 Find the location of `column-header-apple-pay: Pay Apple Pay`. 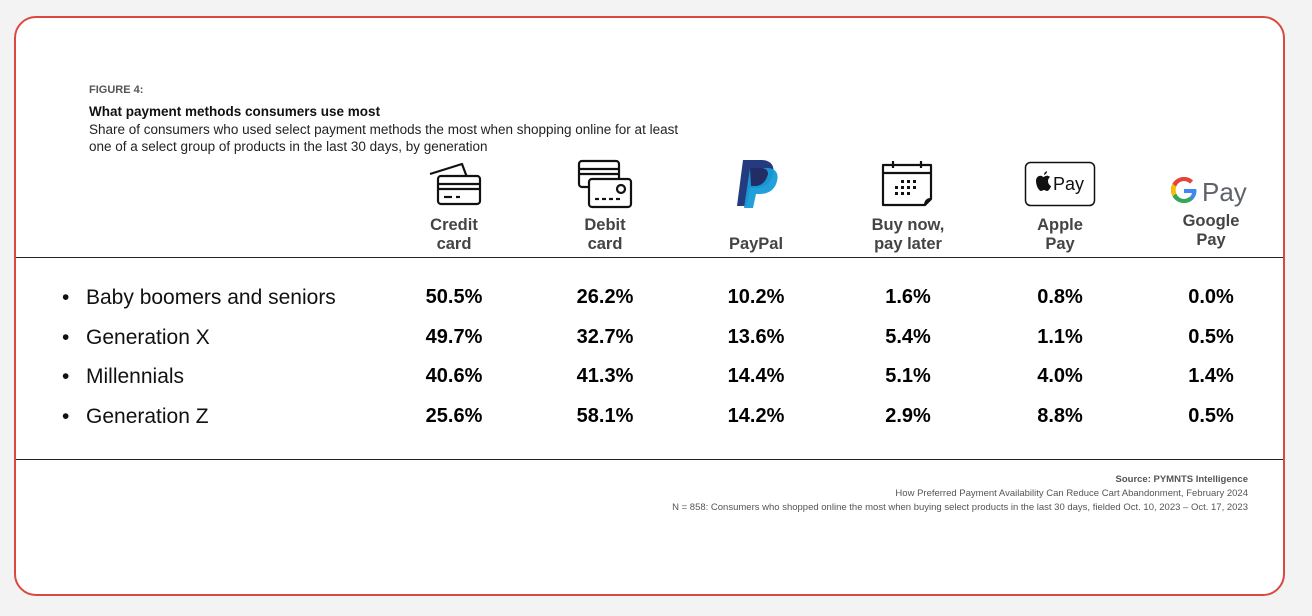

column-header-apple-pay: Pay Apple Pay is located at coordinates (1060, 206).